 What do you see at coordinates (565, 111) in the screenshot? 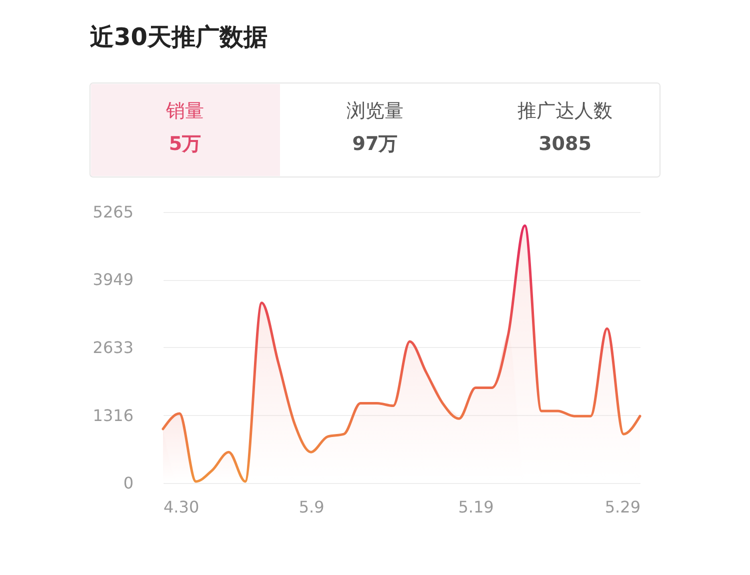
I see `text: 推广达人数` at bounding box center [565, 111].